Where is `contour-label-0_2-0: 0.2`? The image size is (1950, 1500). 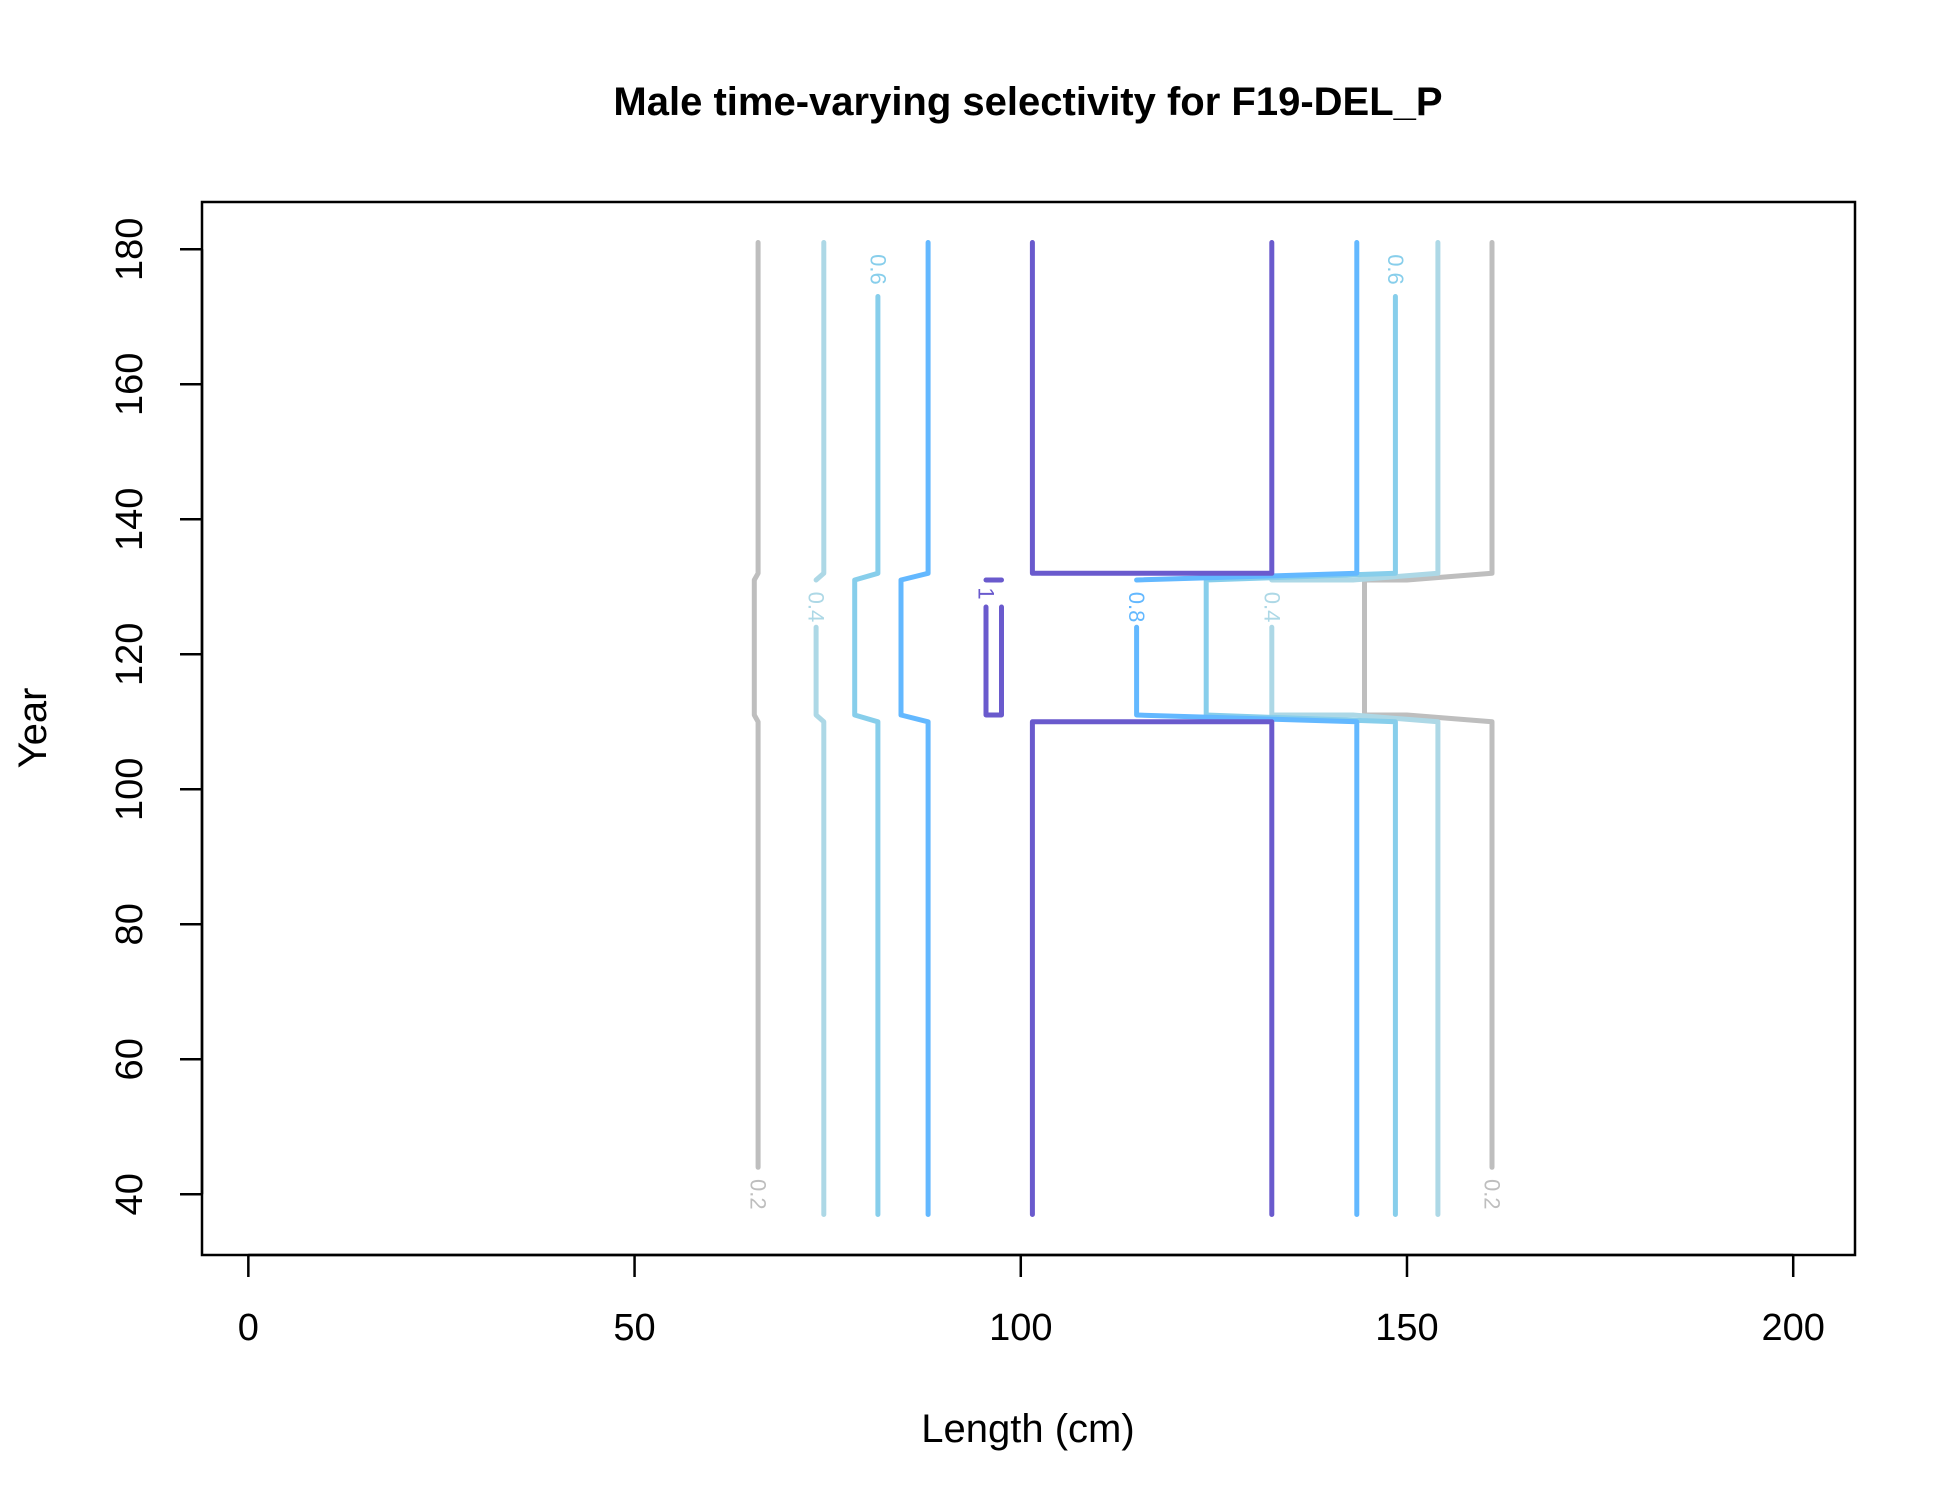 contour-label-0_2-0: 0.2 is located at coordinates (758, 1194).